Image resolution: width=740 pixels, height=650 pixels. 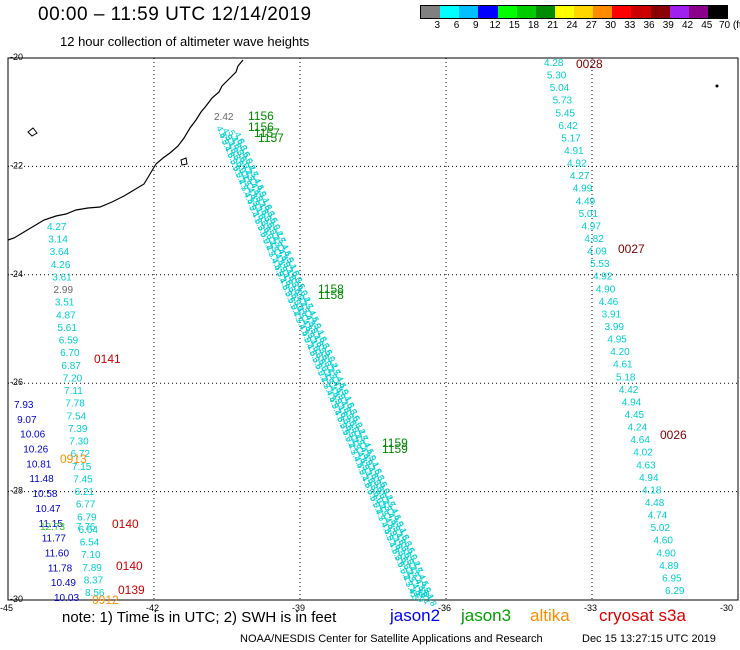 I want to click on swh-value: 11.78, so click(x=60, y=568).